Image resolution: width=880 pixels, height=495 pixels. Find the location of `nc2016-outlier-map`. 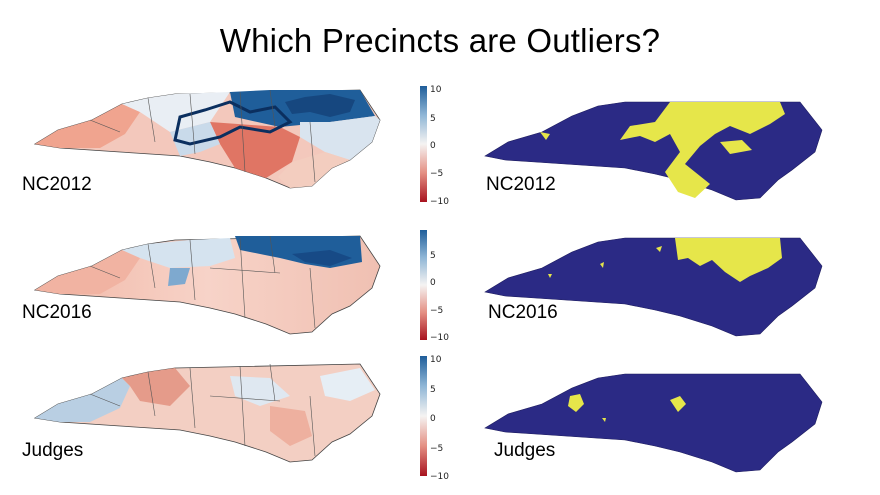

nc2016-outlier-map is located at coordinates (653, 287).